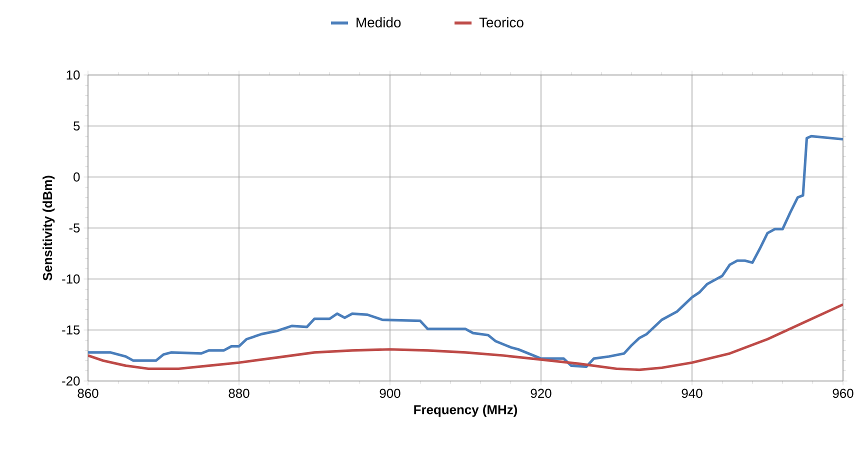 The image size is (862, 455). Describe the element at coordinates (88, 393) in the screenshot. I see `x-tick-label: 860` at that location.